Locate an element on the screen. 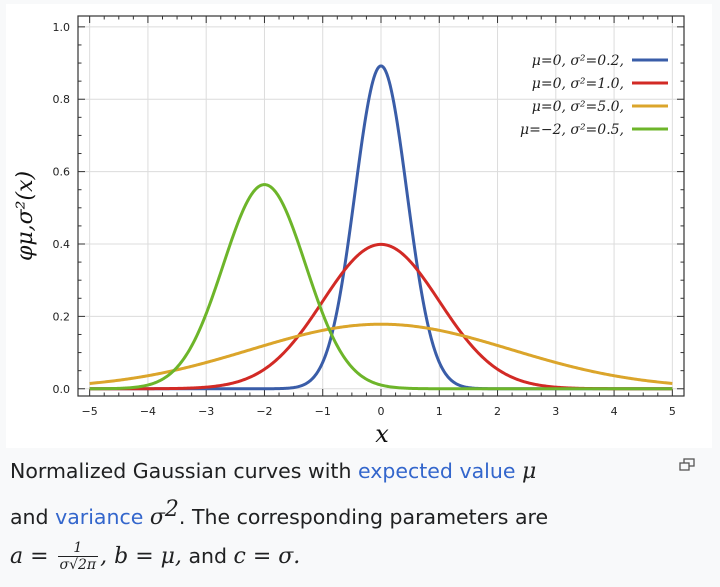 The image size is (720, 587). x-tick-label: −3 is located at coordinates (206, 411).